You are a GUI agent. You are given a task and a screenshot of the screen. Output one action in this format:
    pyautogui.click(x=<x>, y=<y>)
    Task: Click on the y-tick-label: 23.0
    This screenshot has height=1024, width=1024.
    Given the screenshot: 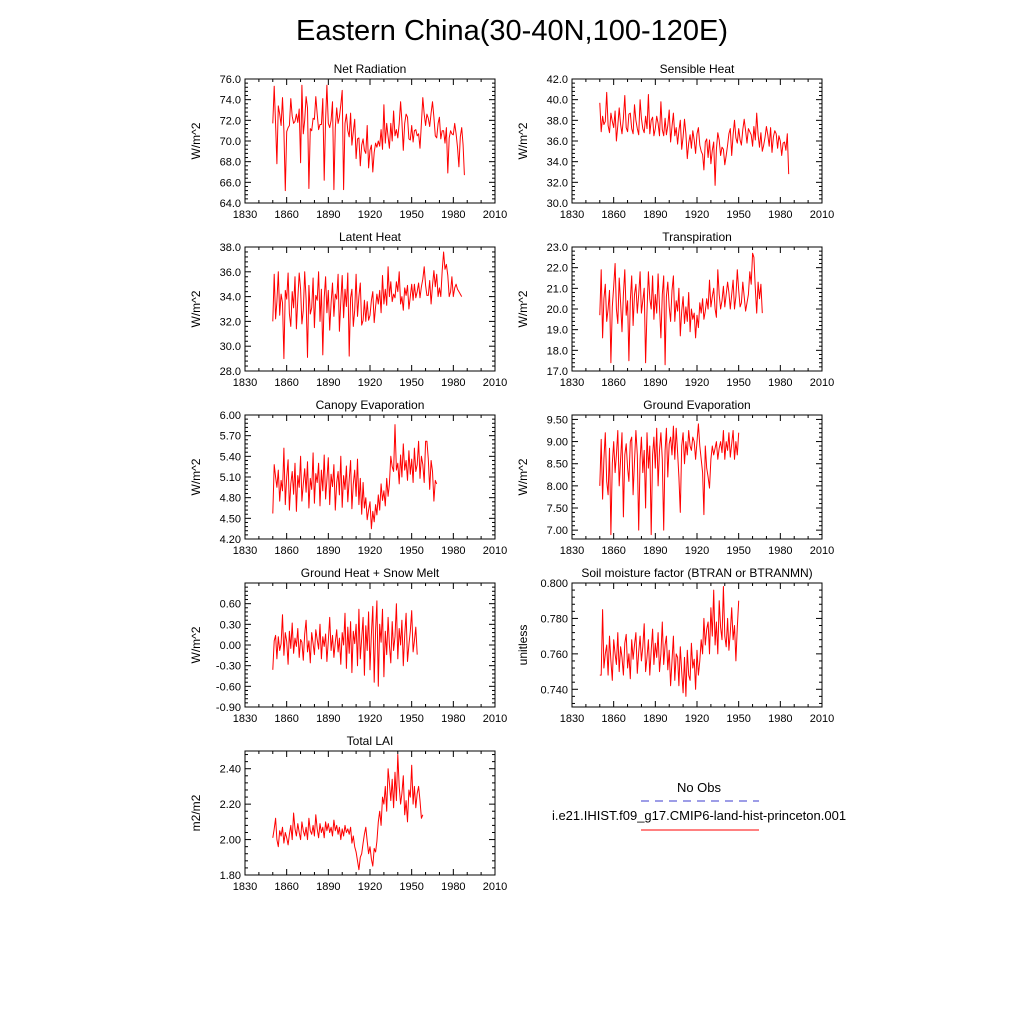 What is the action you would take?
    pyautogui.click(x=557, y=248)
    